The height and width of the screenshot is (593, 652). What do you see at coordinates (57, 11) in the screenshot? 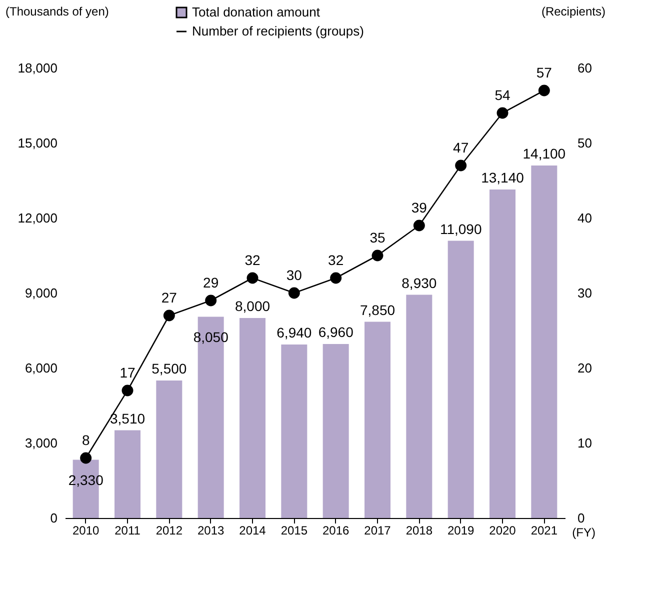
I see `y-axis-title: (Thousands of yen)` at bounding box center [57, 11].